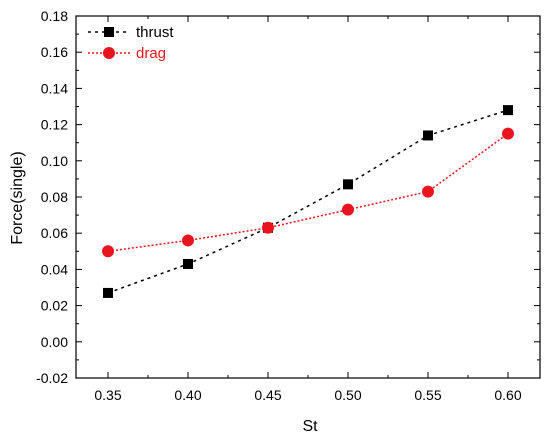  I want to click on y-tick-label: 0.12, so click(54, 125).